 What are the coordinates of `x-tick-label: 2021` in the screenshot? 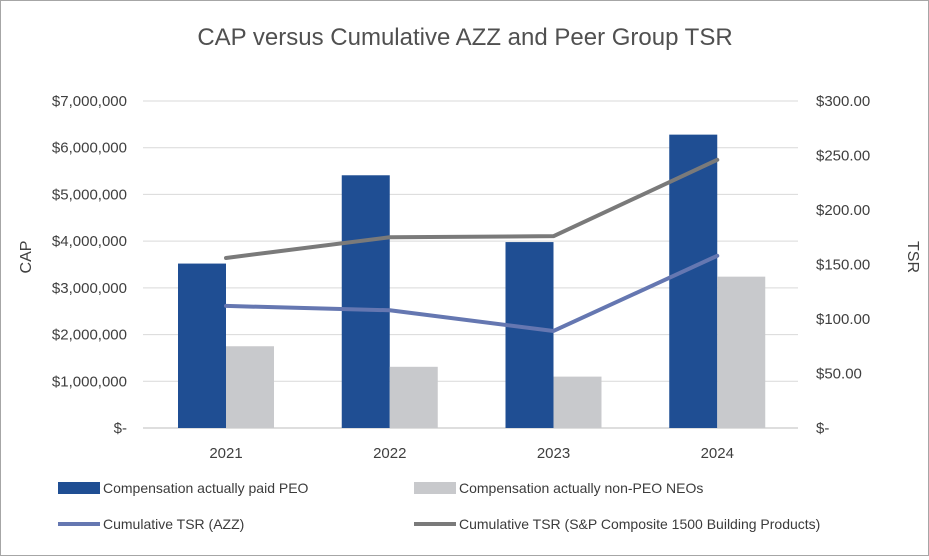 It's located at (225, 453).